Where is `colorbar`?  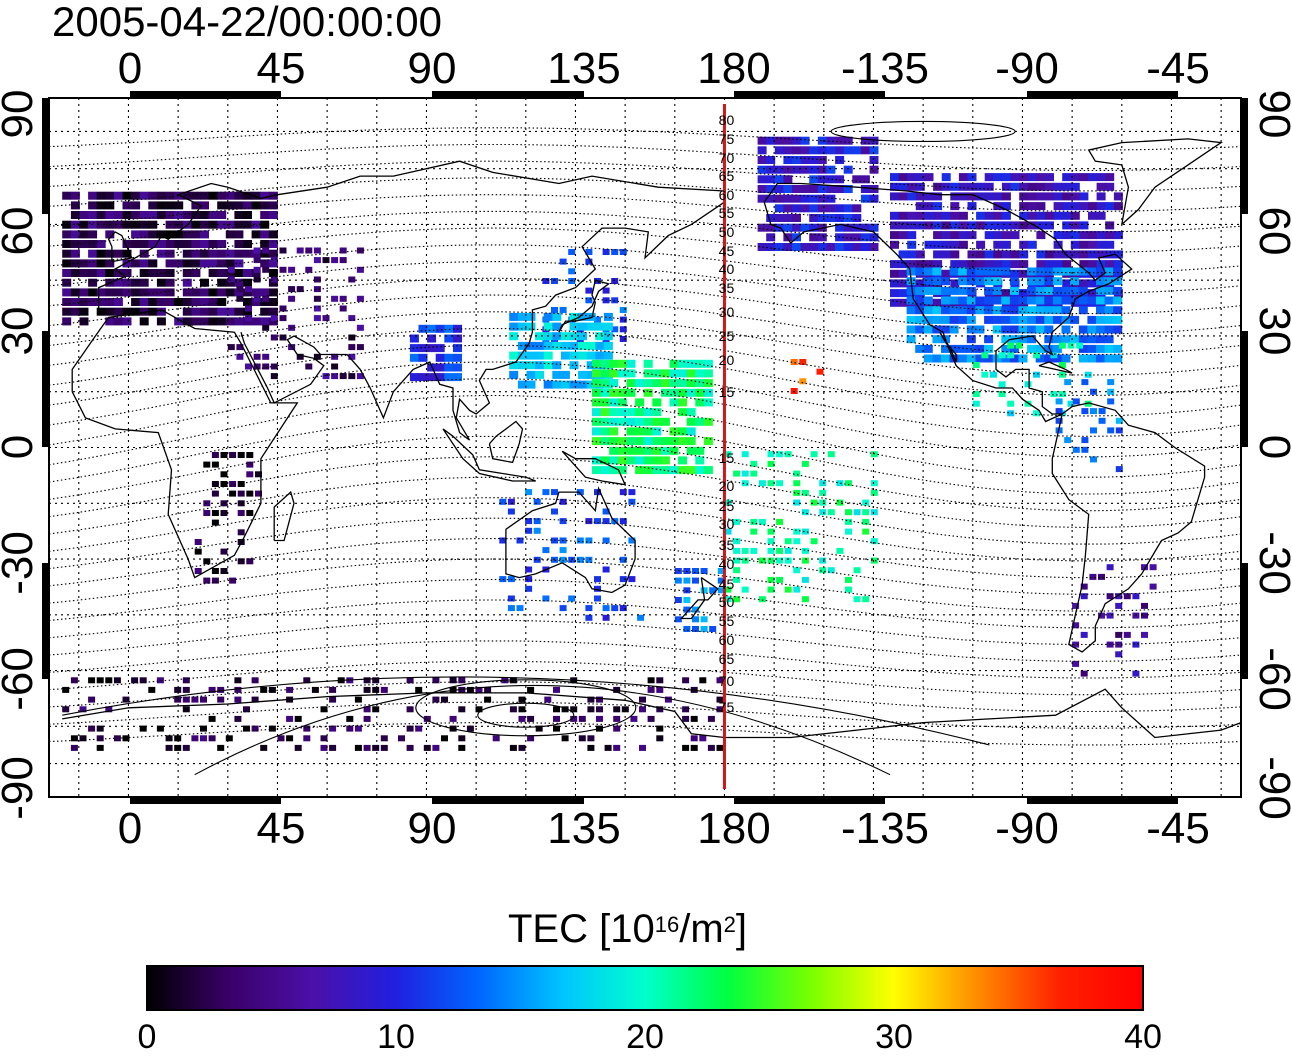
colorbar is located at coordinates (645, 988).